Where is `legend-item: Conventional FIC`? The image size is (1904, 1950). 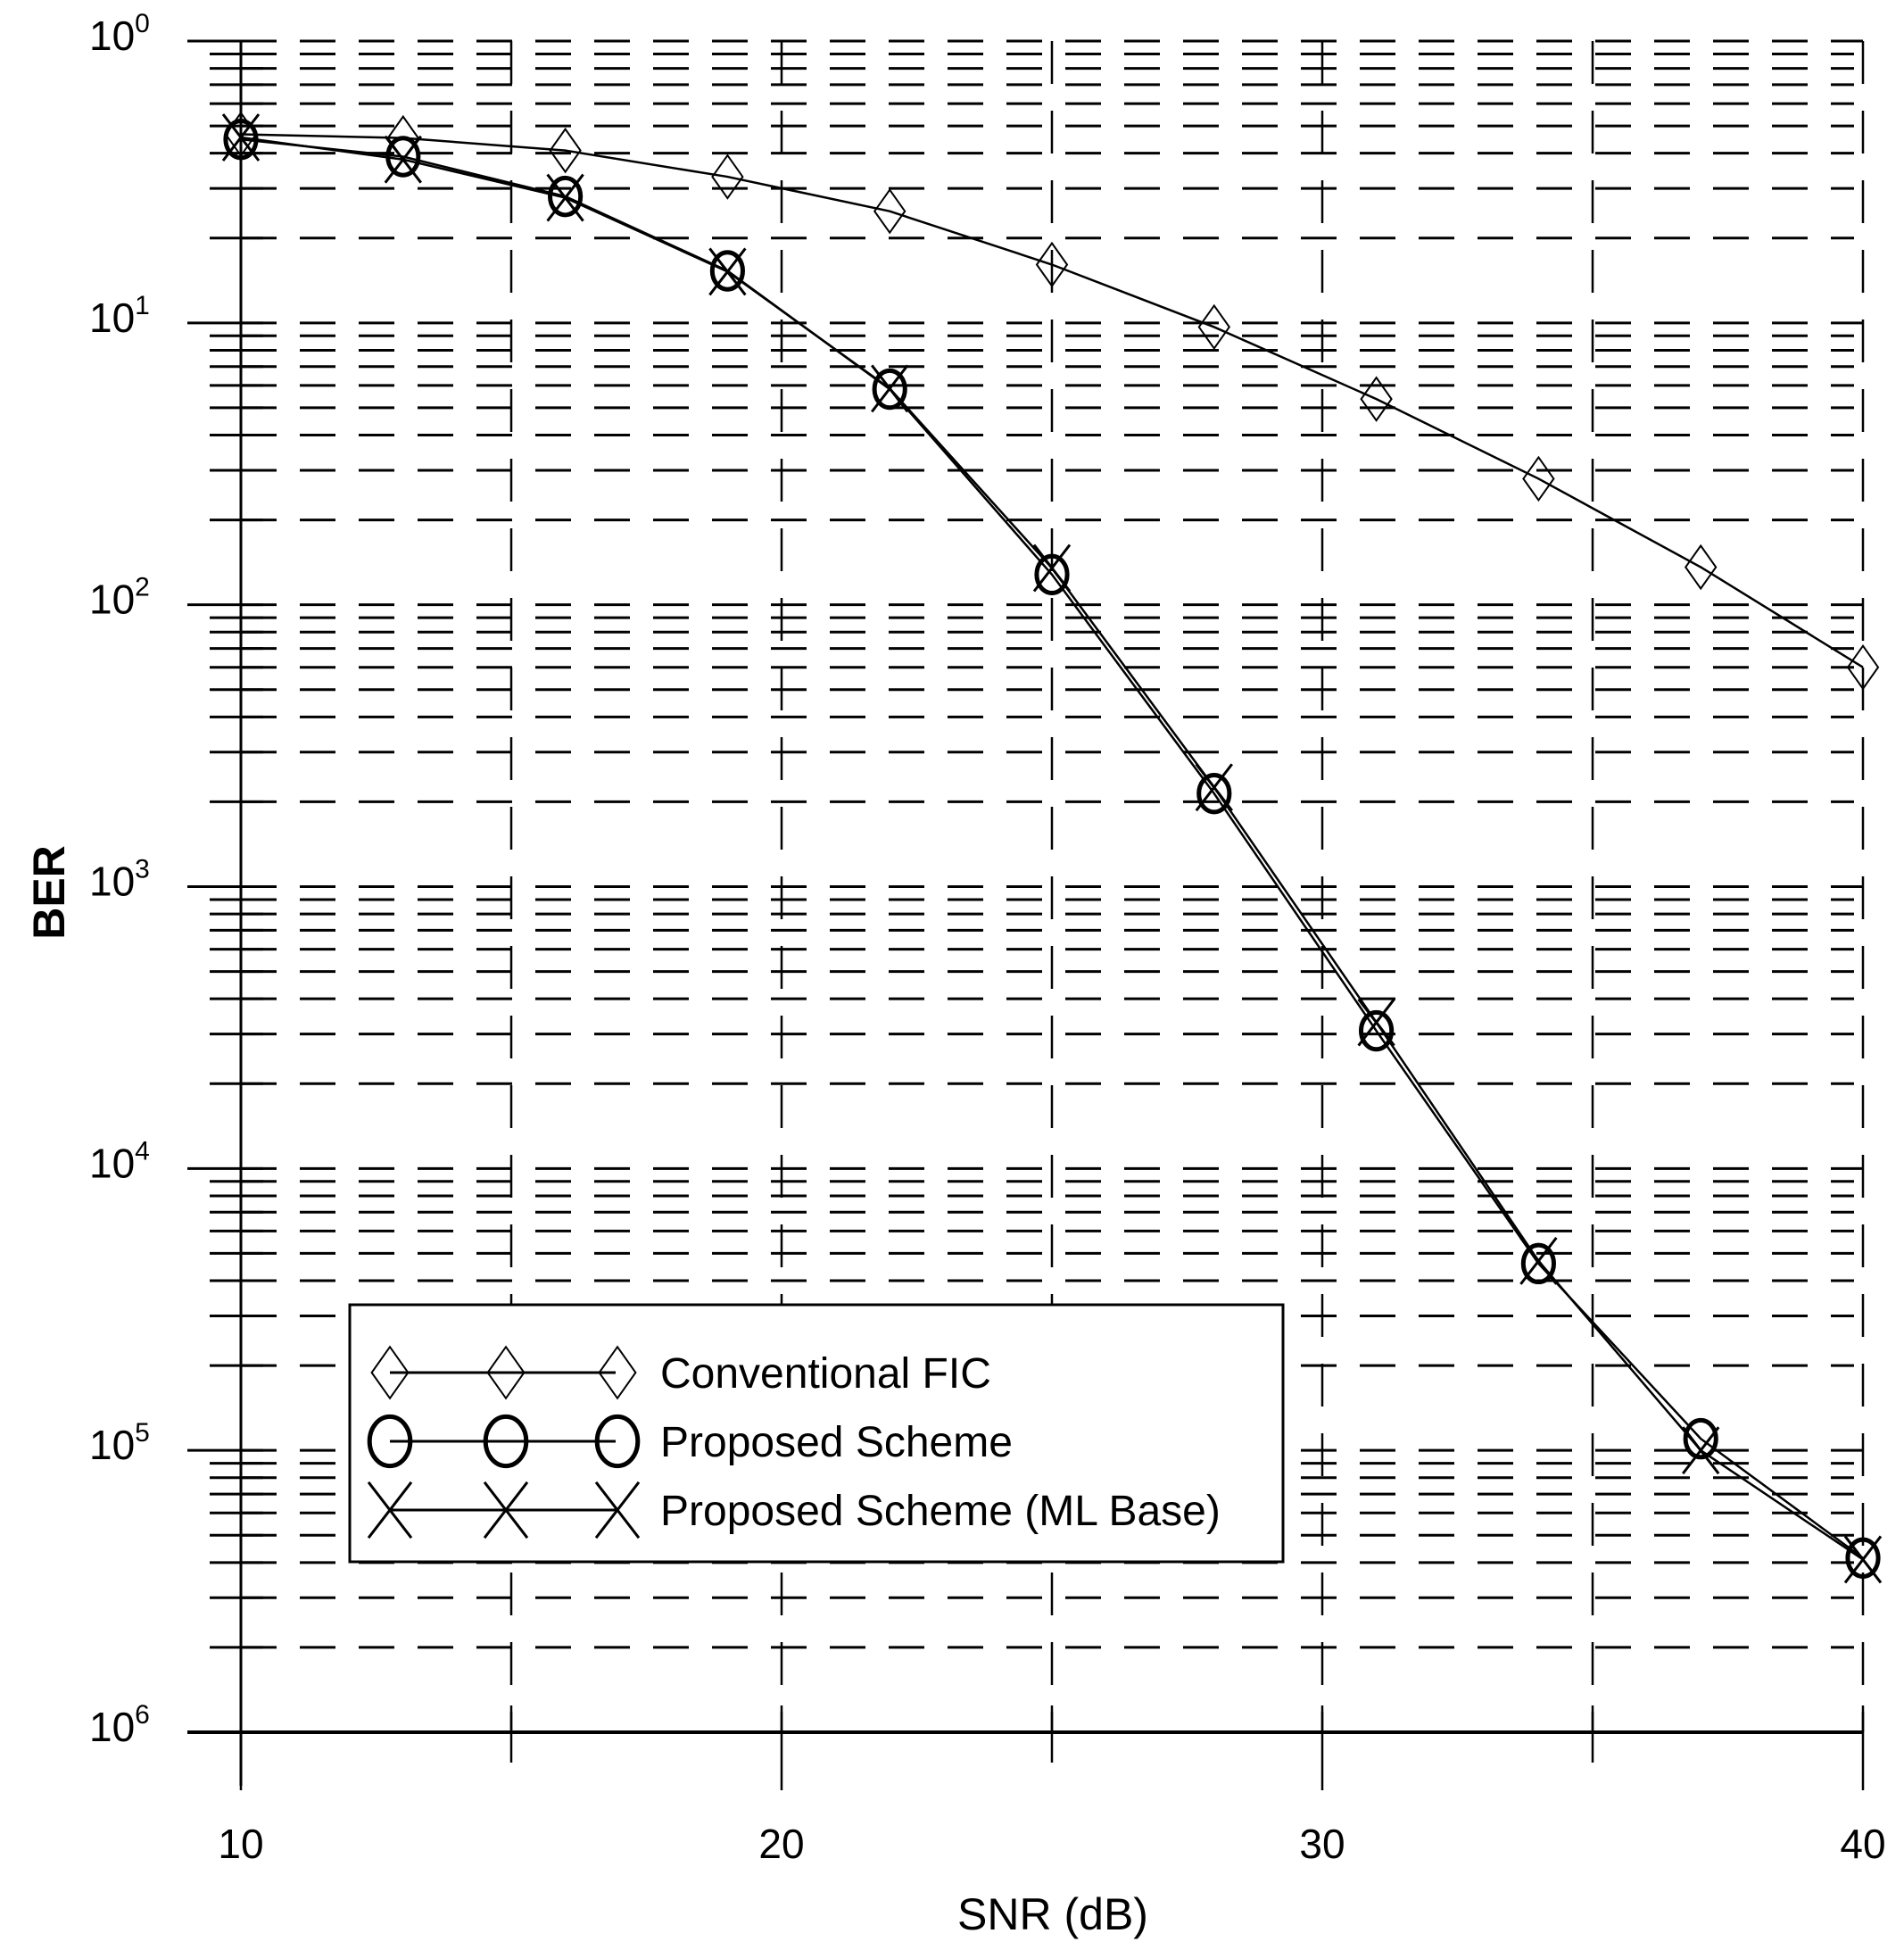
legend-item: Conventional FIC is located at coordinates (680, 1372).